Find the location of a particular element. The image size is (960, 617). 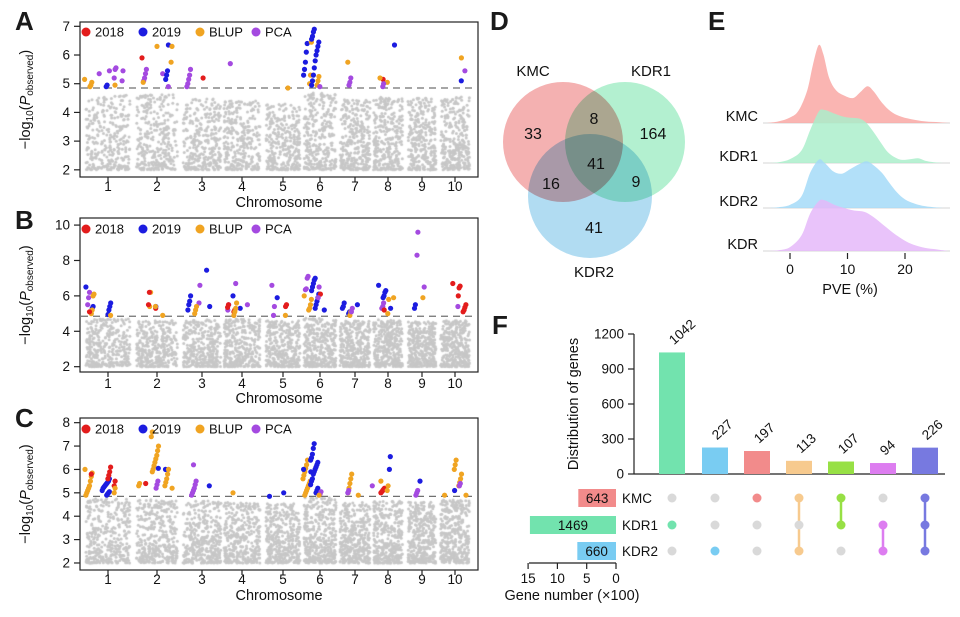

ridge-row-label: KDR1 is located at coordinates (738, 157).